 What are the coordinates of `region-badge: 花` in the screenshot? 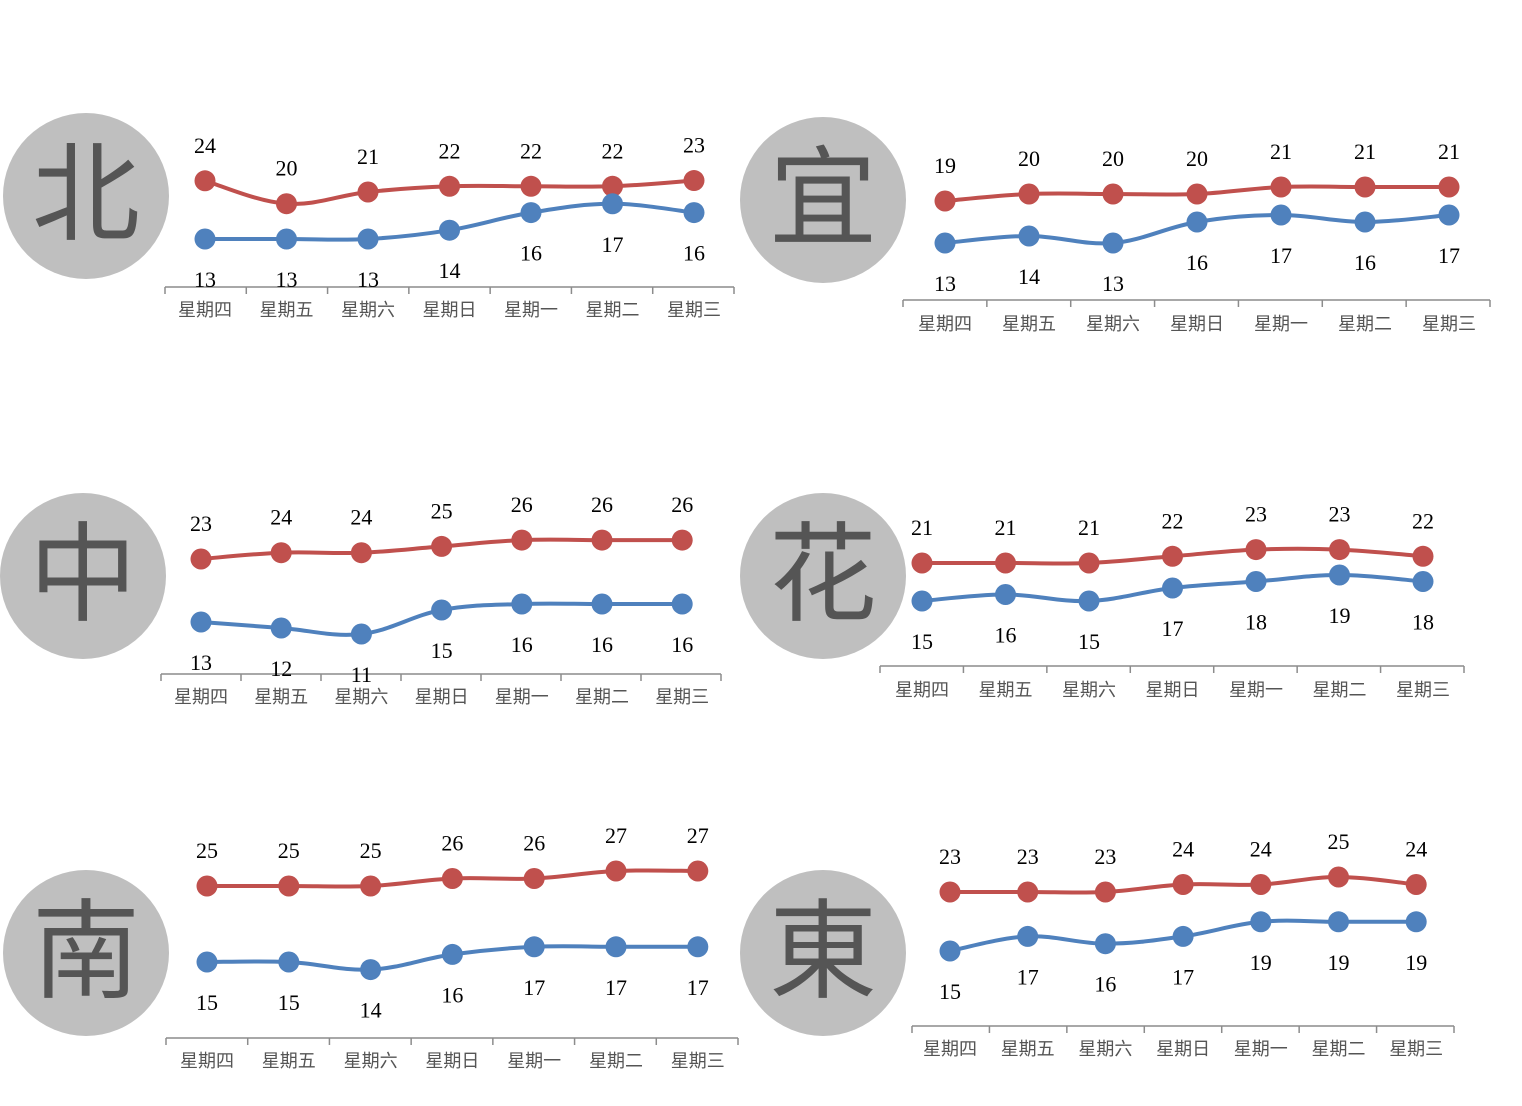 It's located at (823, 576).